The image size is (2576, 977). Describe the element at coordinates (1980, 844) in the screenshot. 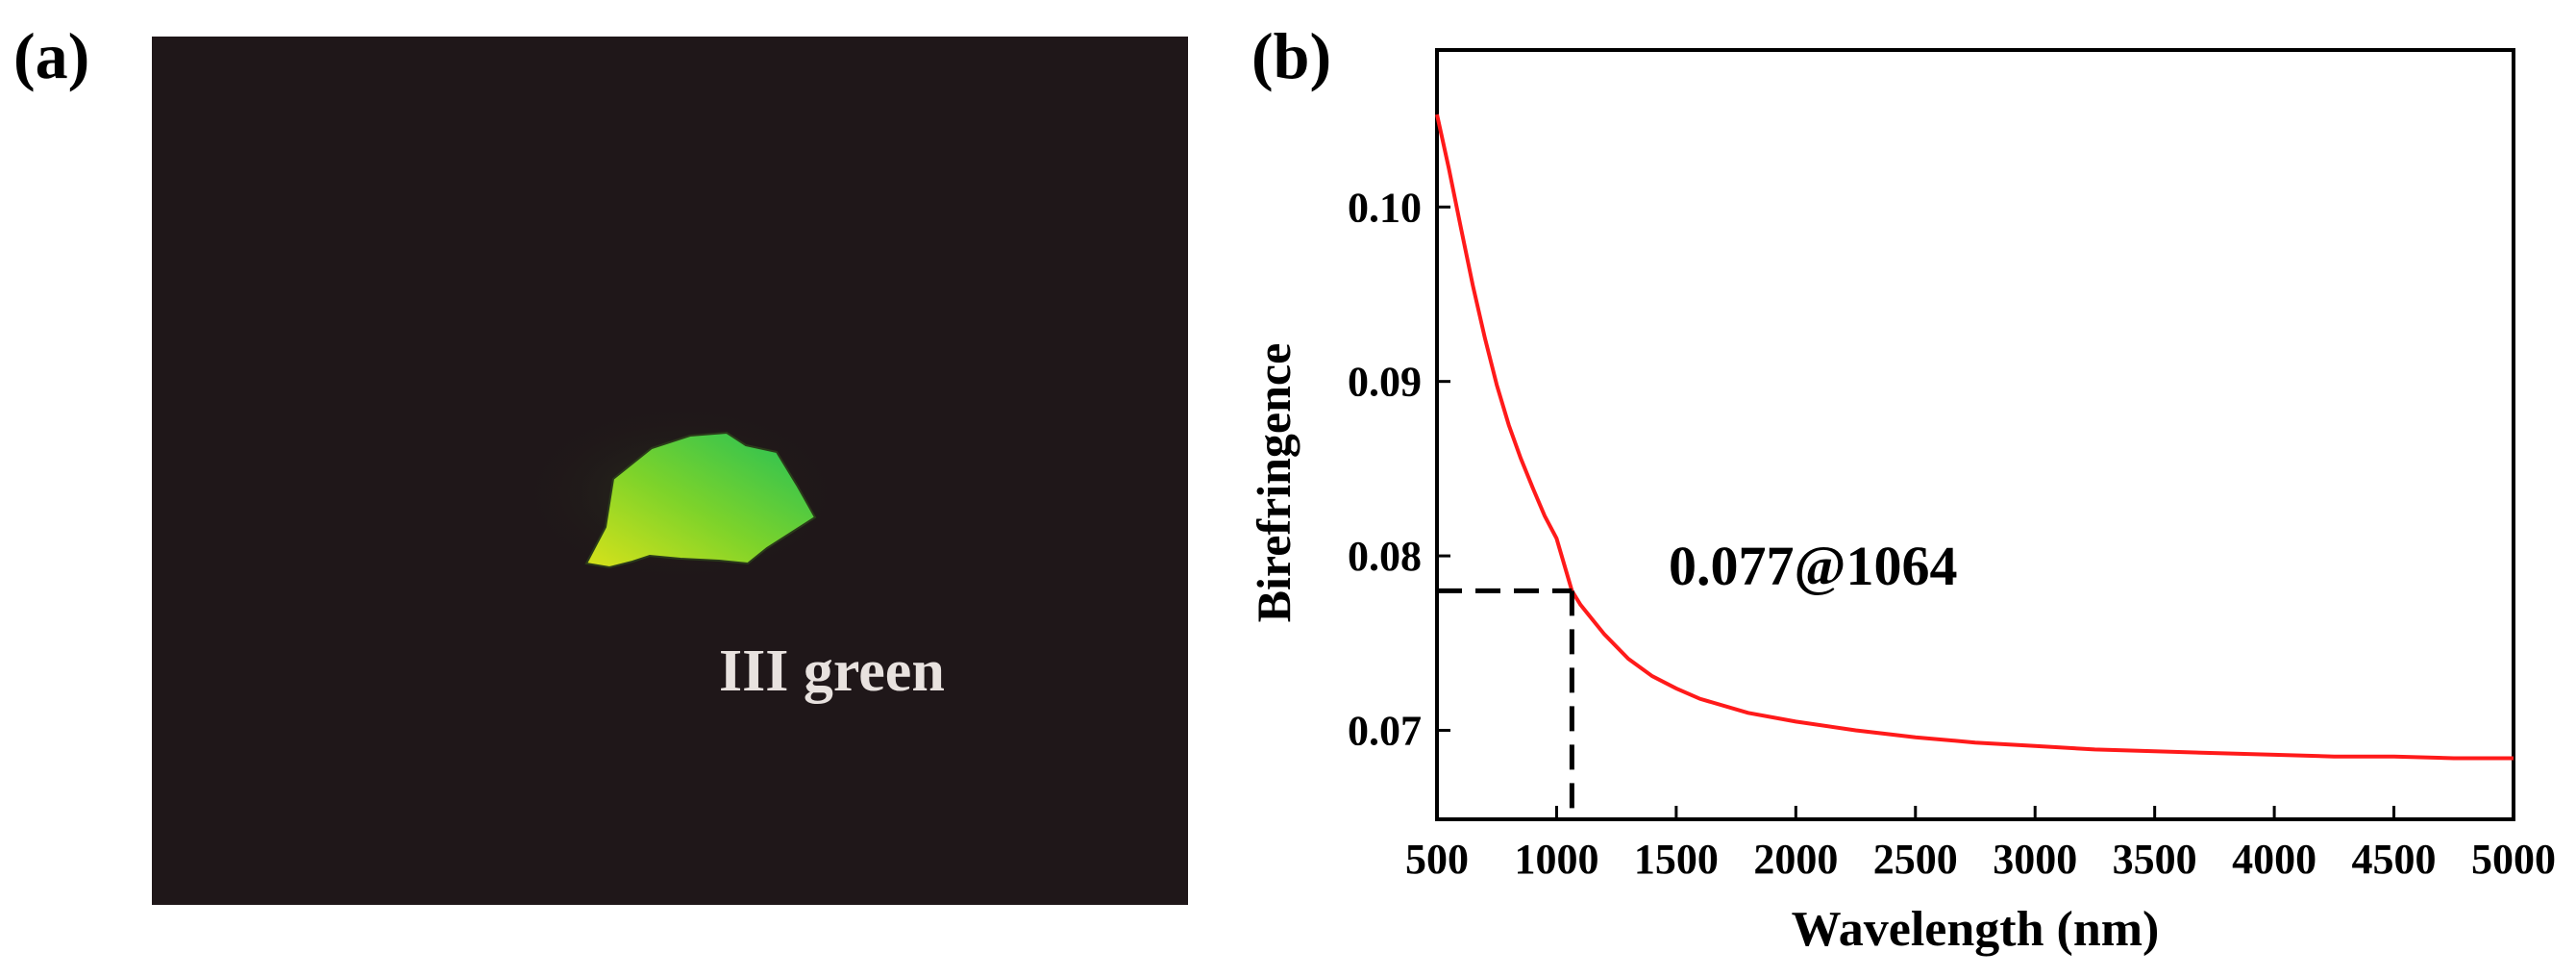

I see `x-ticks: 500 1000 1500 2000 2500 3000 3500 4000 4500 5000` at that location.